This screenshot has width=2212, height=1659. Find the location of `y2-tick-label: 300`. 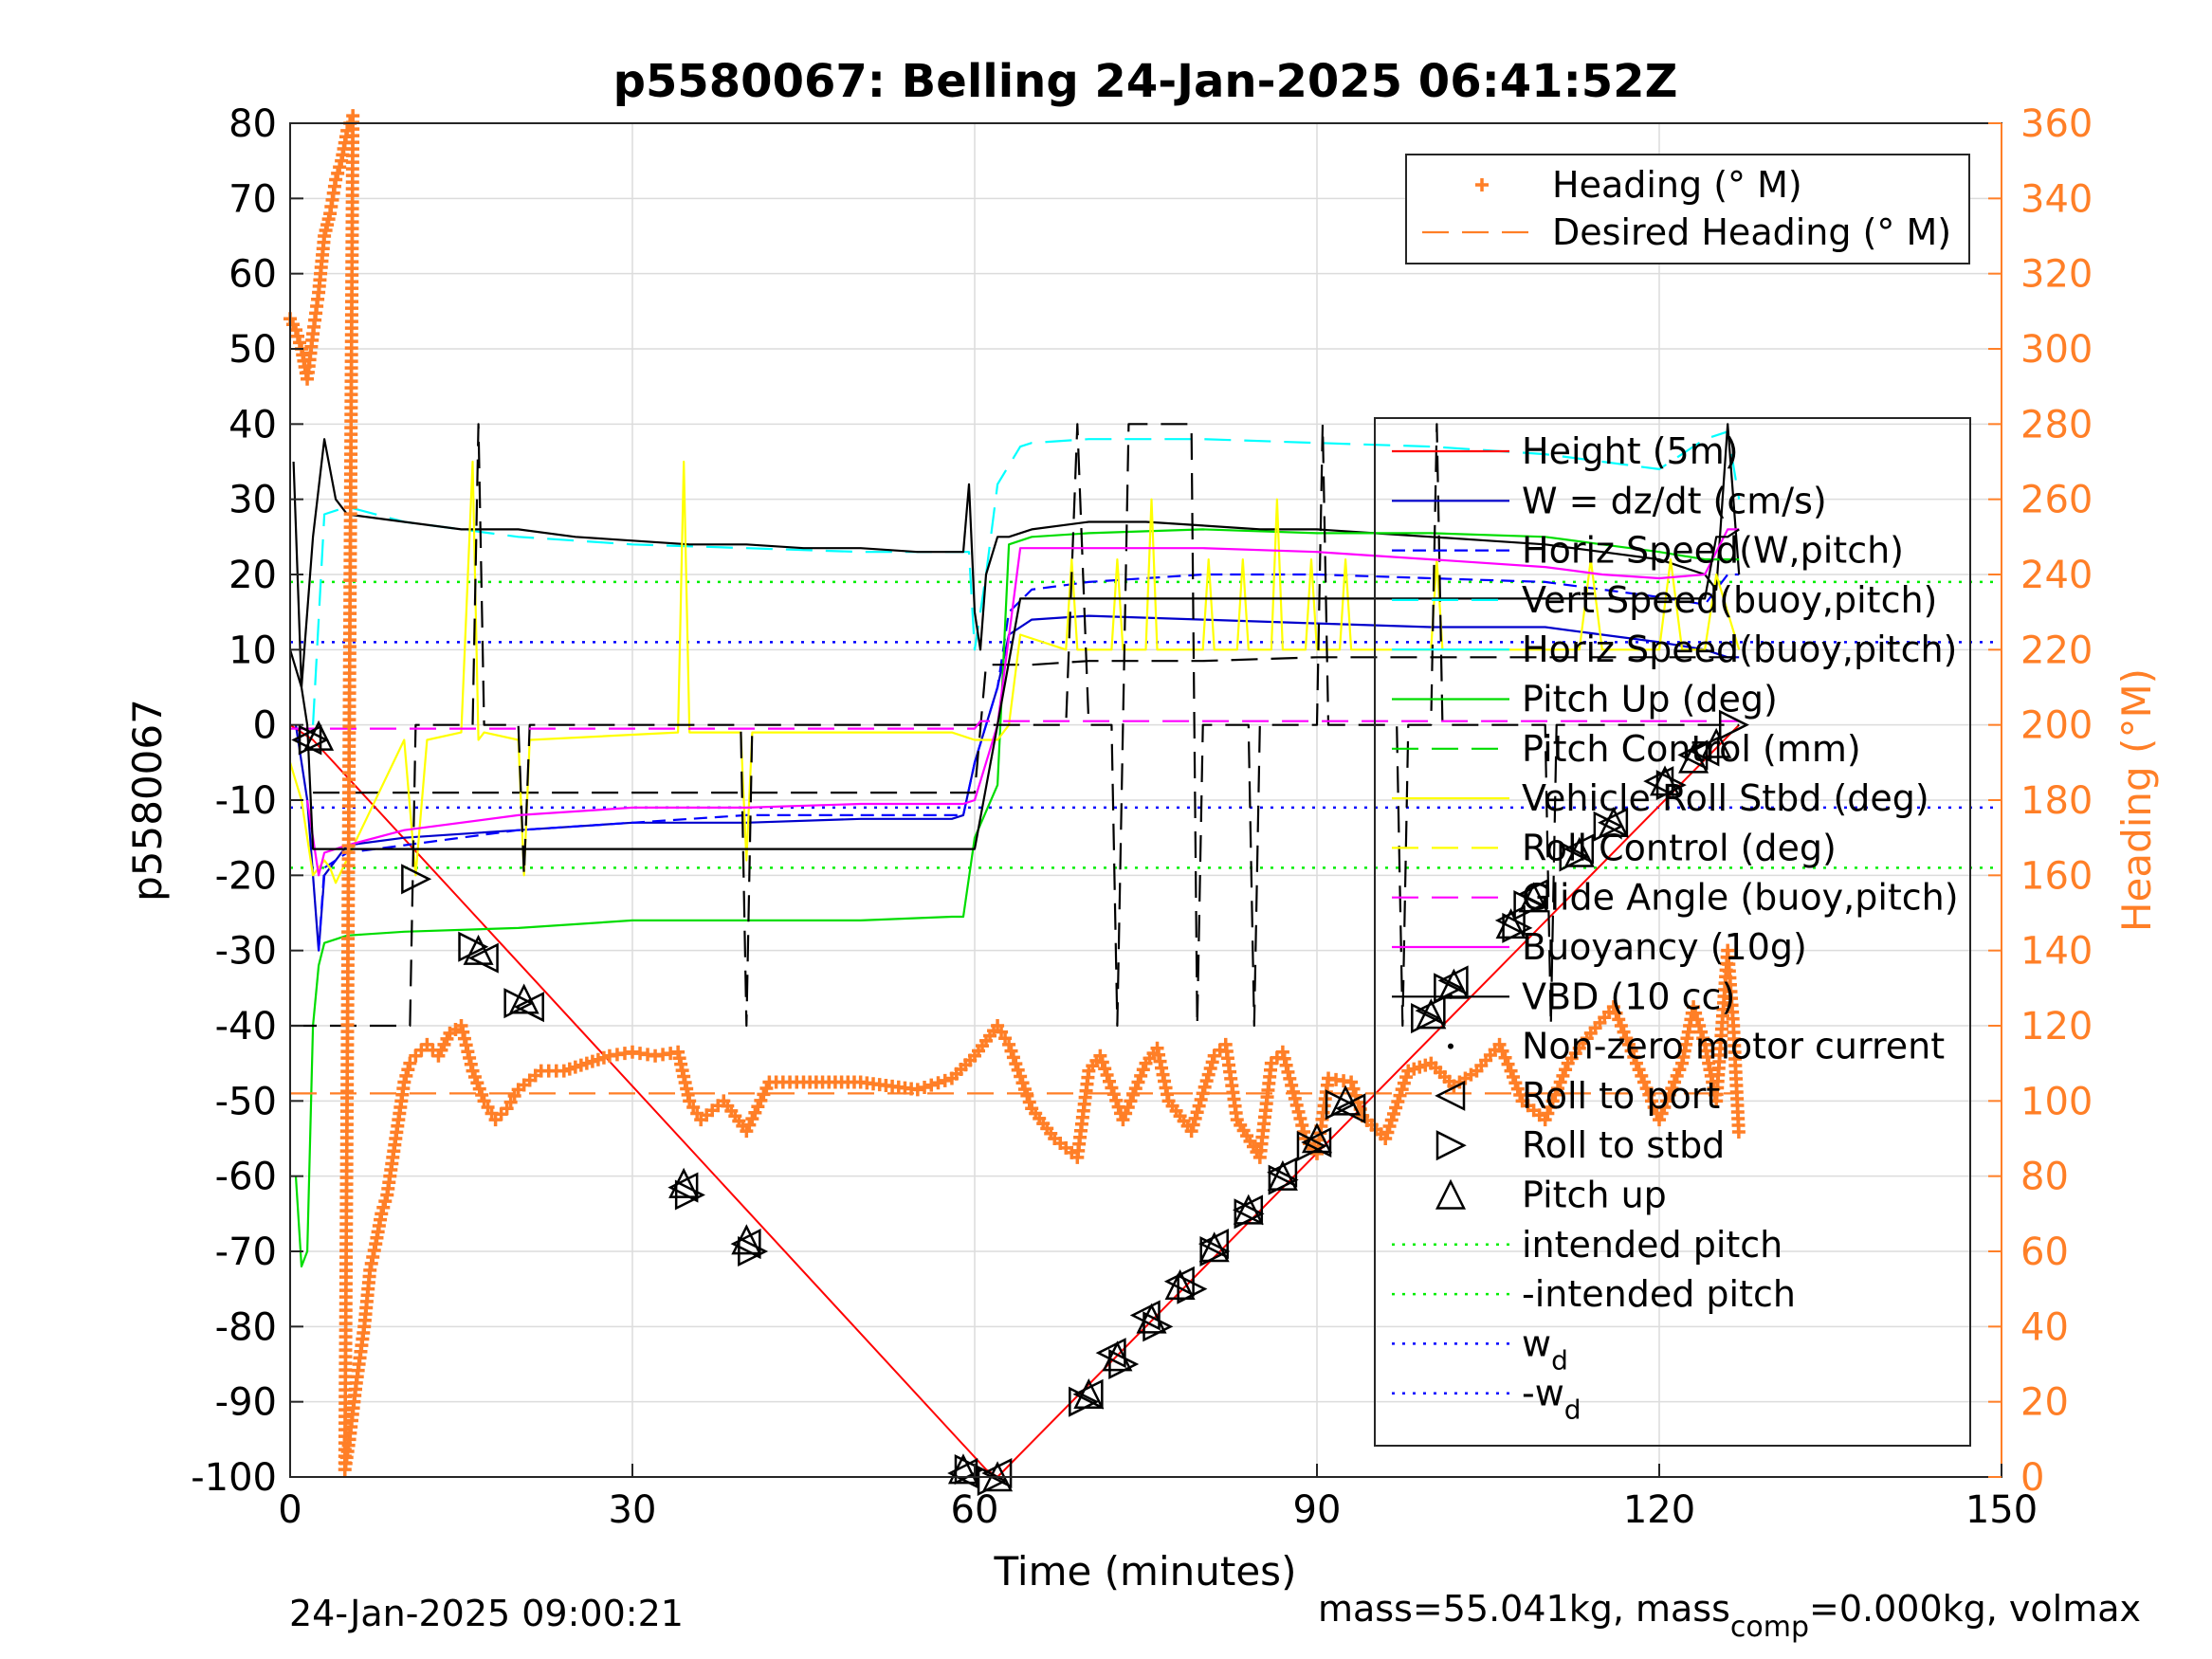

y2-tick-label: 300 is located at coordinates (2056, 350).